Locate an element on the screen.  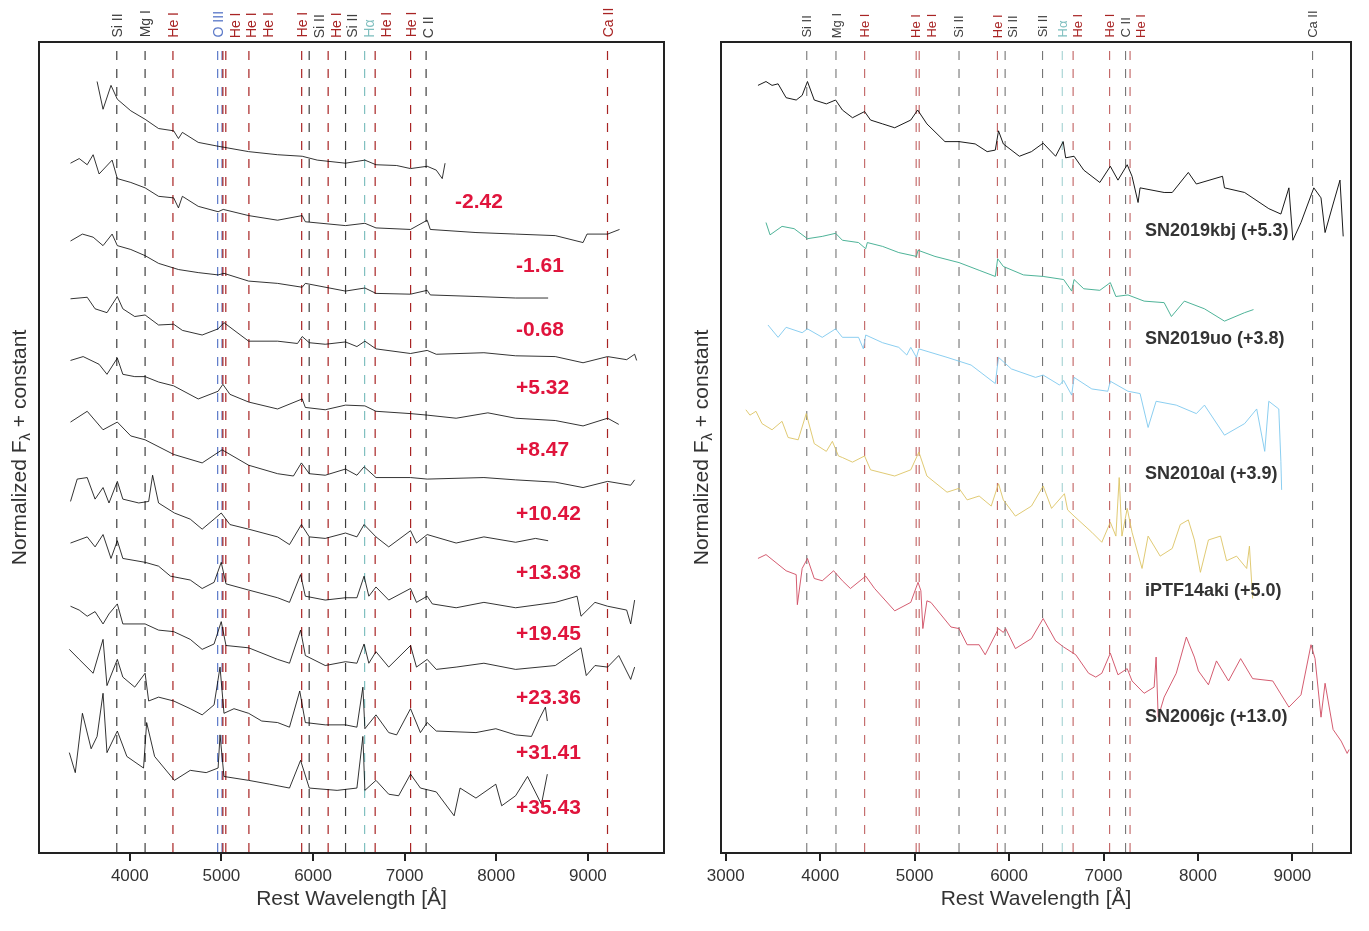
series-label: SN2010al (+3.9) is located at coordinates (1211, 473).